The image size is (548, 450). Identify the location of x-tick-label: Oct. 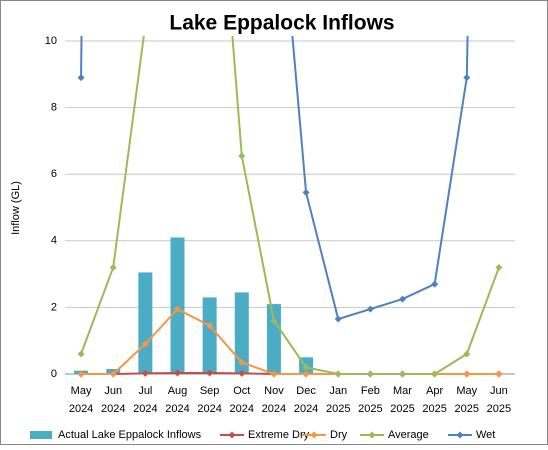
(241, 391).